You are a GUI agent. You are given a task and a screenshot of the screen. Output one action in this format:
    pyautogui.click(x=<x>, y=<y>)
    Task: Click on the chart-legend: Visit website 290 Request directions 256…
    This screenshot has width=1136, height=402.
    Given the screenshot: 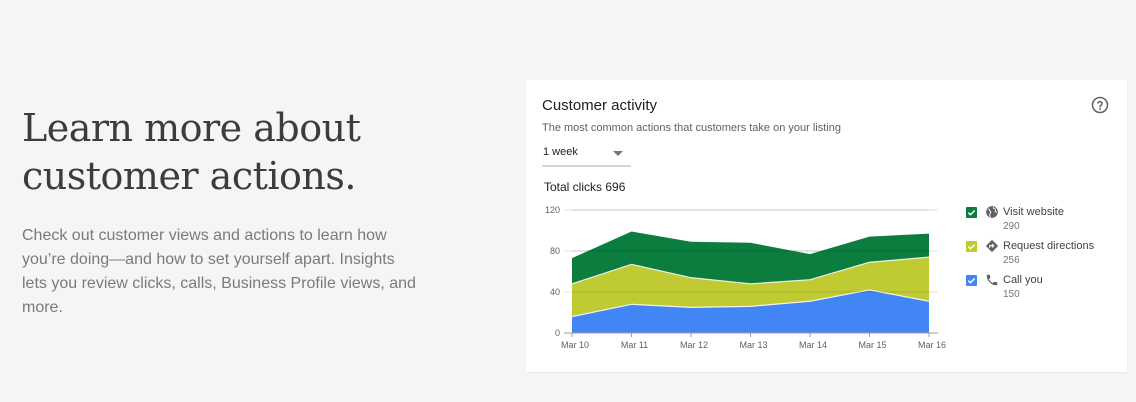 What is the action you would take?
    pyautogui.click(x=1041, y=255)
    